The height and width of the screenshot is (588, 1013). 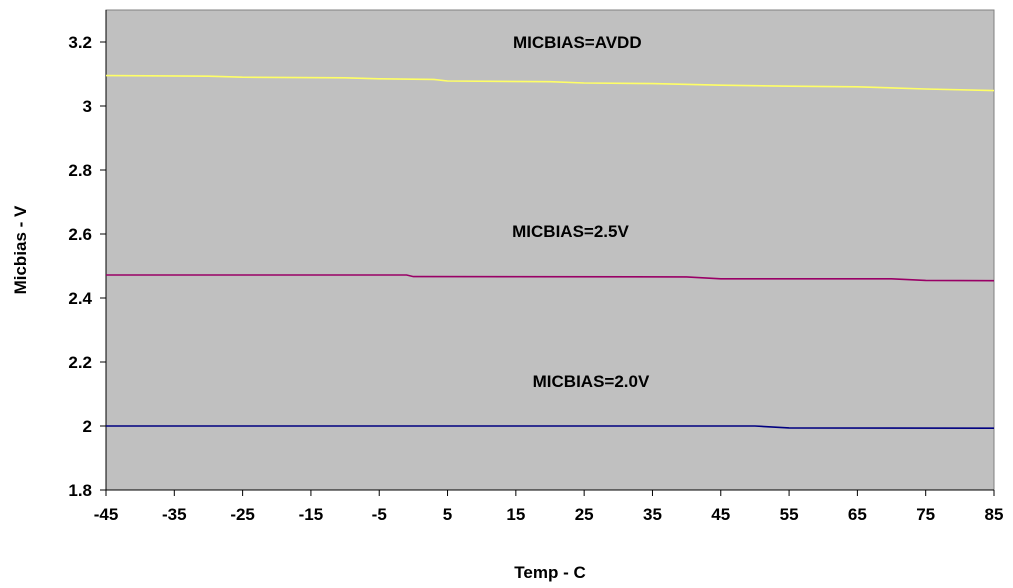 I want to click on y-tick-label: 2.6, so click(x=80, y=234).